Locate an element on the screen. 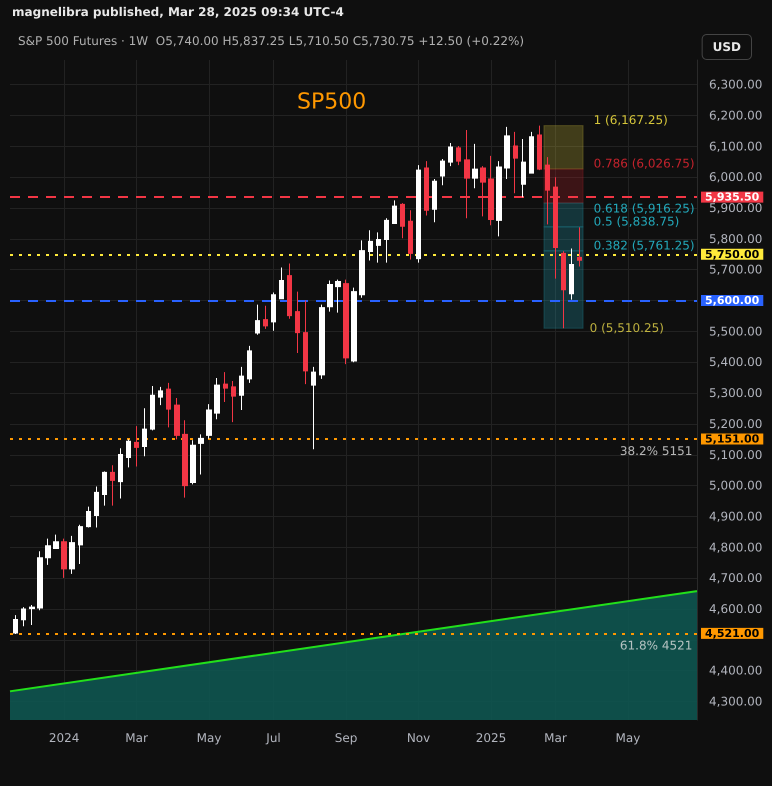 The height and width of the screenshot is (786, 772). annotation: 0 (5,510.25) is located at coordinates (627, 328).